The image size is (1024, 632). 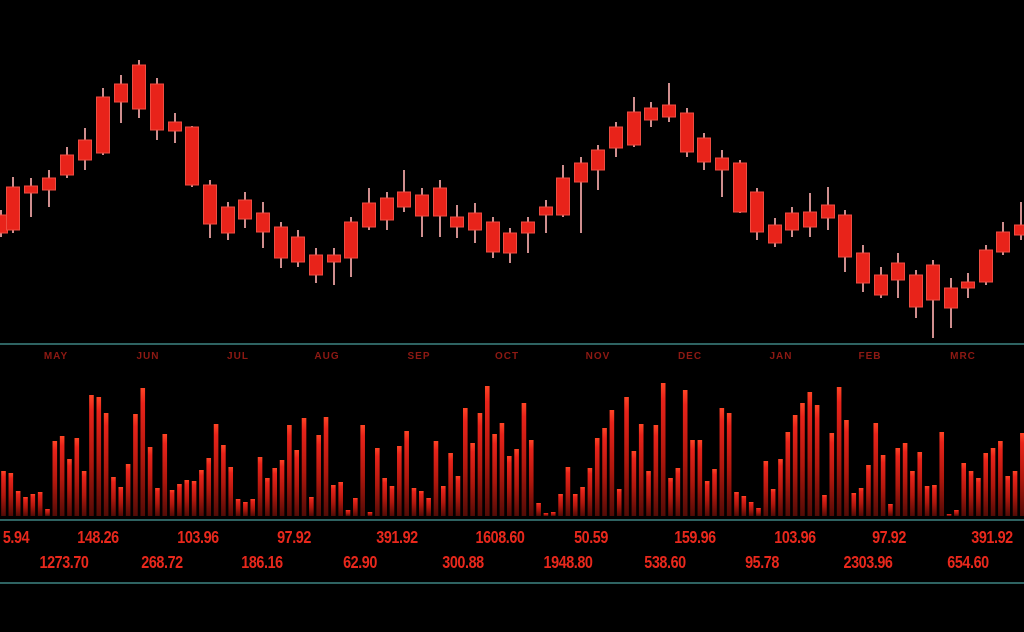 I want to click on month-label-oct: OCT, so click(x=507, y=356).